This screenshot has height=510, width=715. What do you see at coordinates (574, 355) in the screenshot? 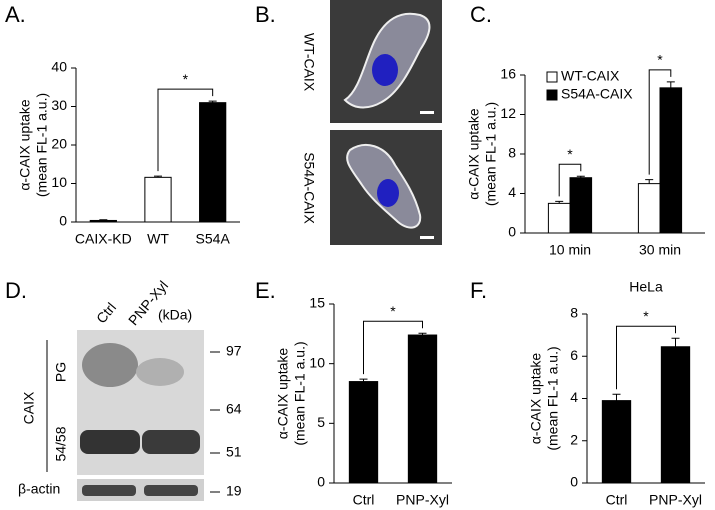
I see `y-tick-label: 6` at bounding box center [574, 355].